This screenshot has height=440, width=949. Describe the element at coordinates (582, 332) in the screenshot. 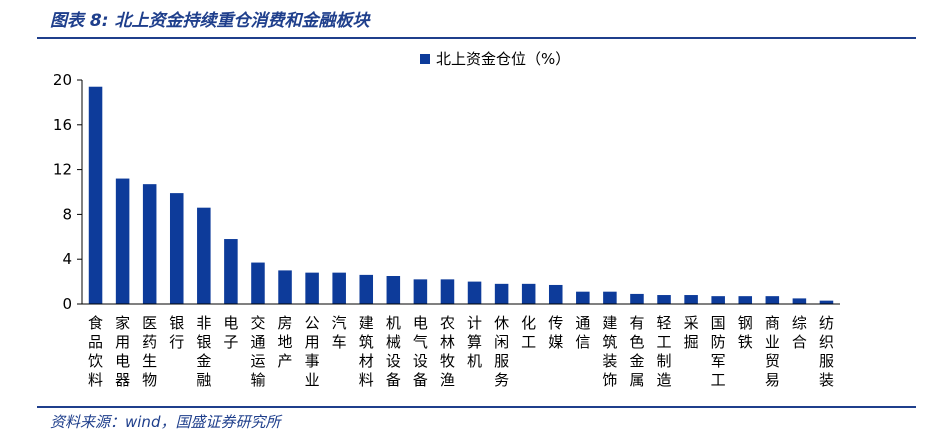

I see `category-label: 通信` at that location.